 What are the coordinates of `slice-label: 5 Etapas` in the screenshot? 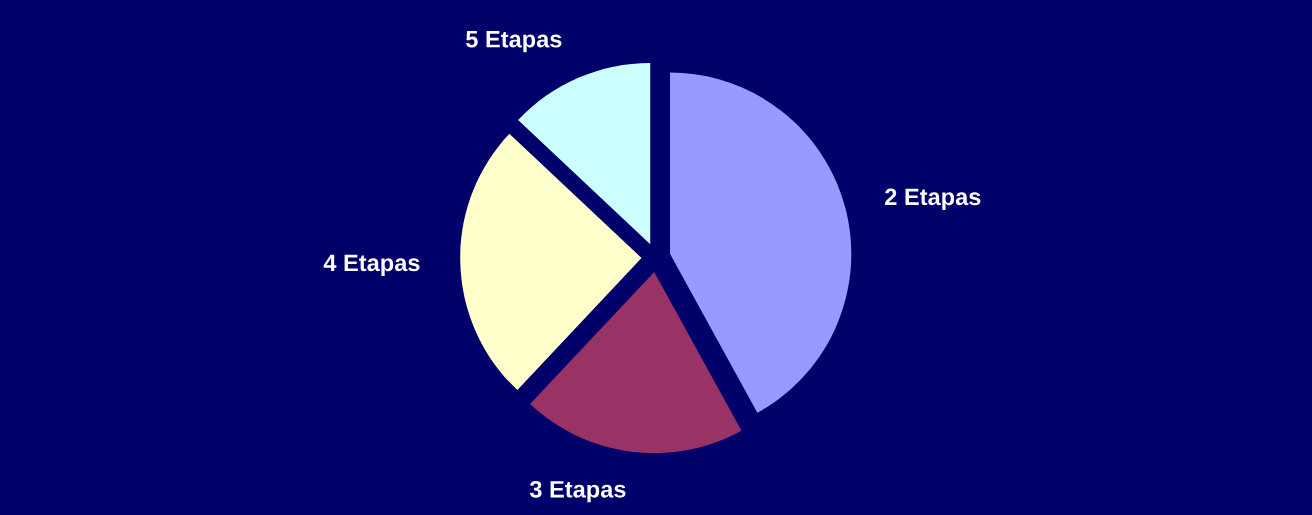 It's located at (514, 42).